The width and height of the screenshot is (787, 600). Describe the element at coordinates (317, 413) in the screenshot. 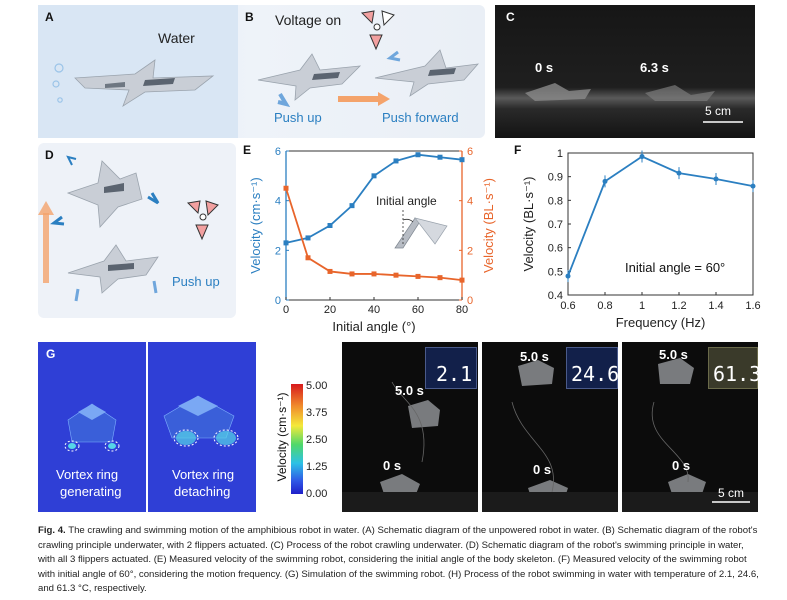

I see `colorbar-tick-1: 3.75` at that location.